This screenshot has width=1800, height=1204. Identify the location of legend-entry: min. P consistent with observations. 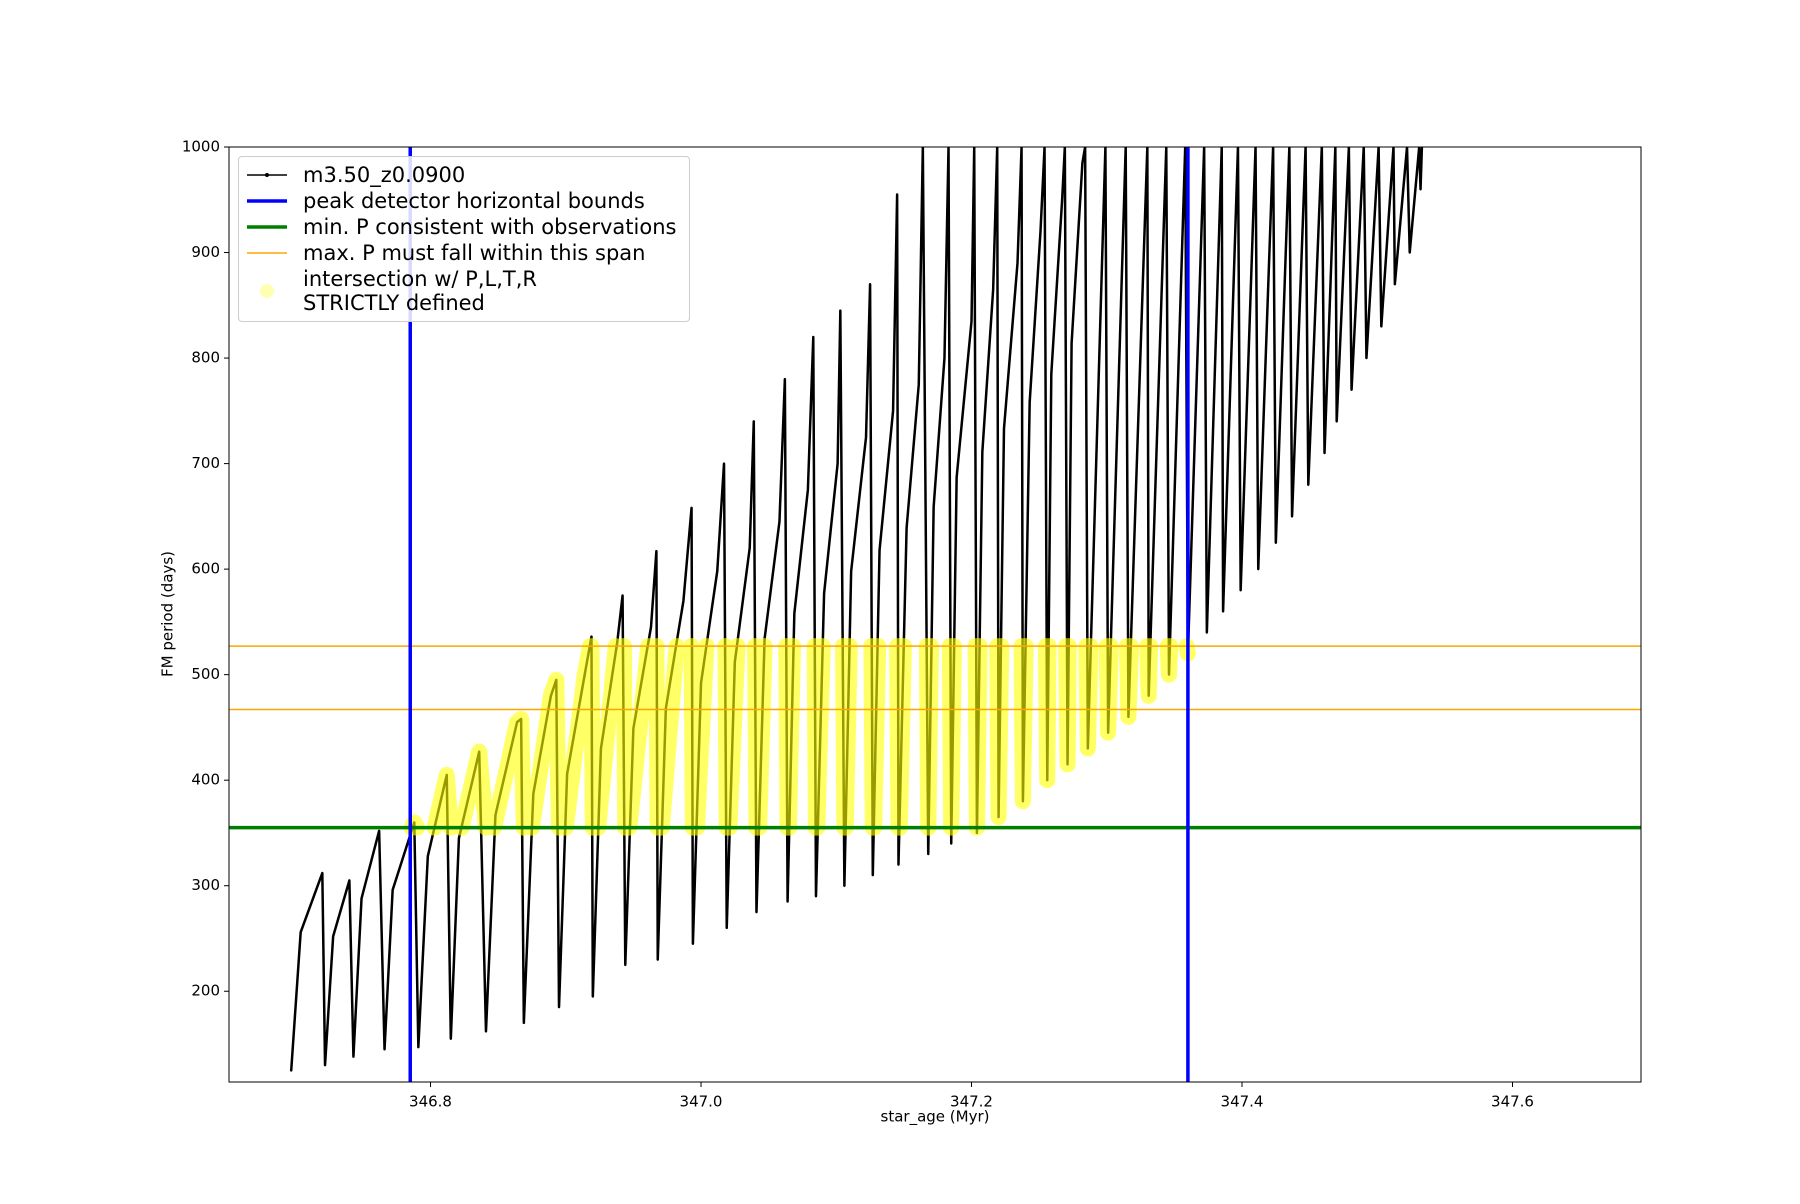
(464, 227).